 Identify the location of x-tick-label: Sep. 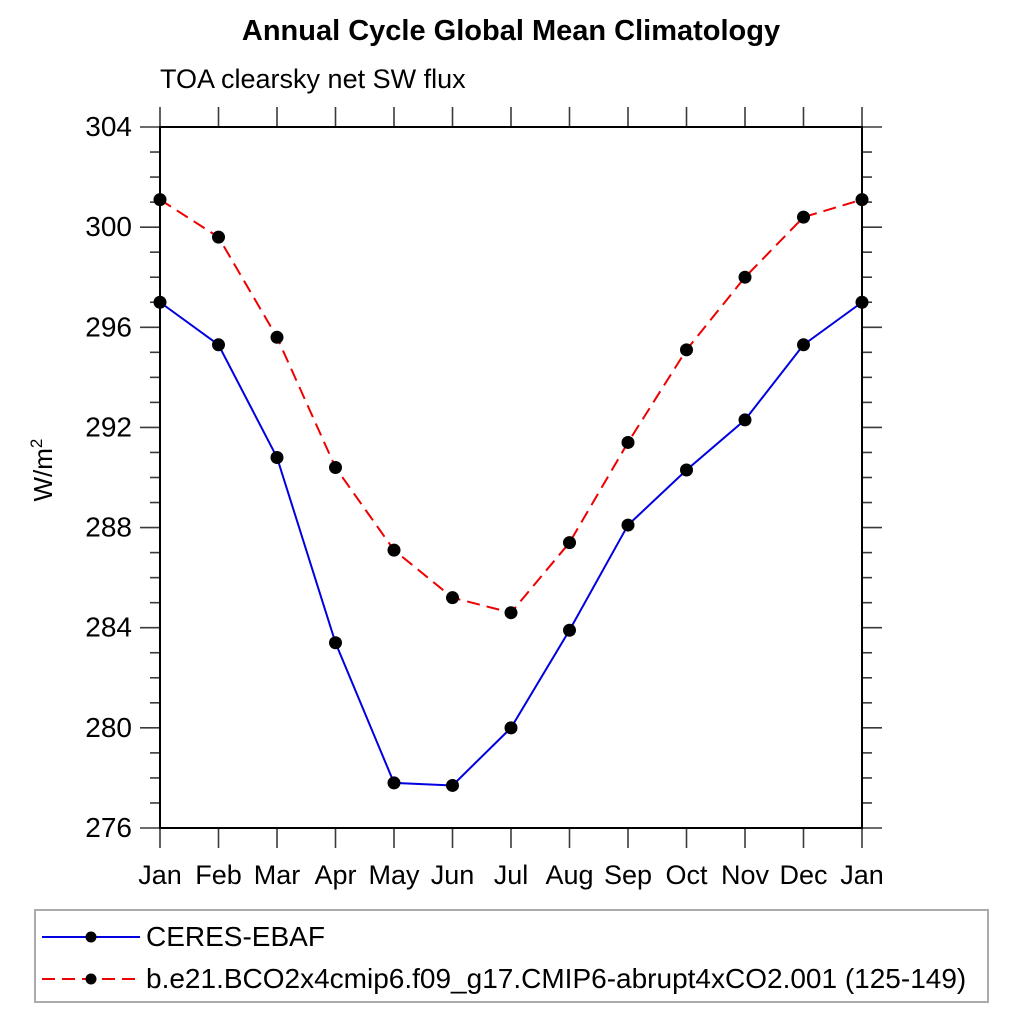
(628, 875).